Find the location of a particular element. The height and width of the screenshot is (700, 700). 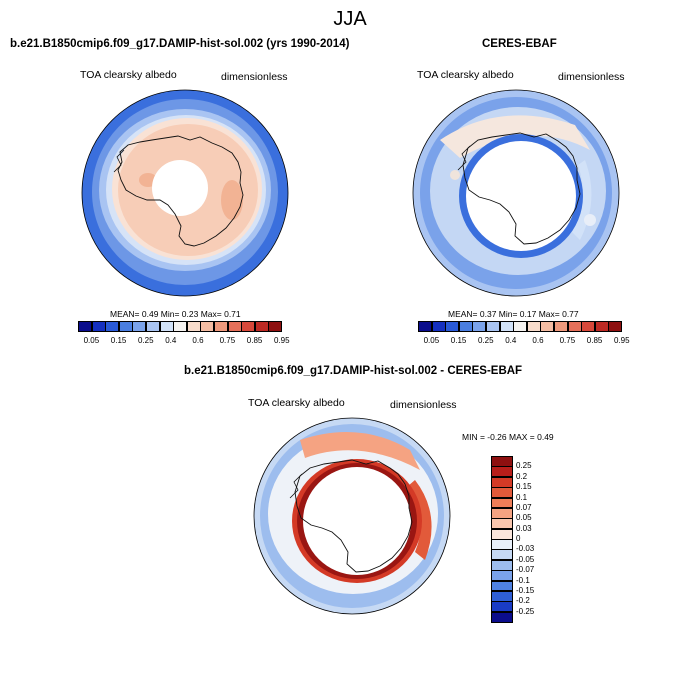

obs-units-label: dimensionless is located at coordinates (591, 77).